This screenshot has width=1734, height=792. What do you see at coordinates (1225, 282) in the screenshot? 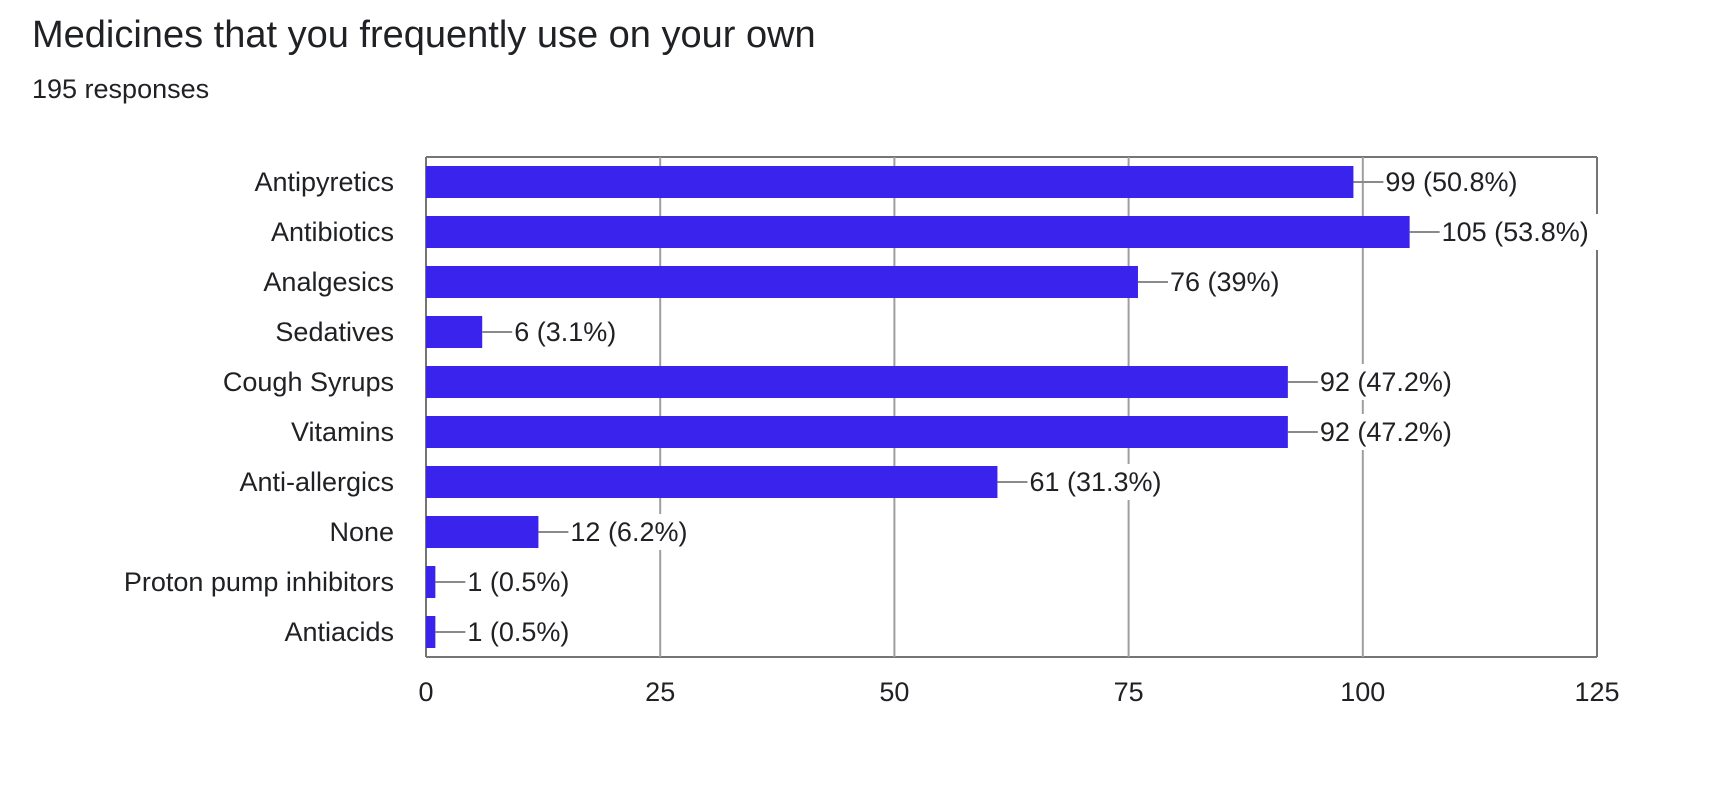
I see `data-label: 76 (39%)` at bounding box center [1225, 282].